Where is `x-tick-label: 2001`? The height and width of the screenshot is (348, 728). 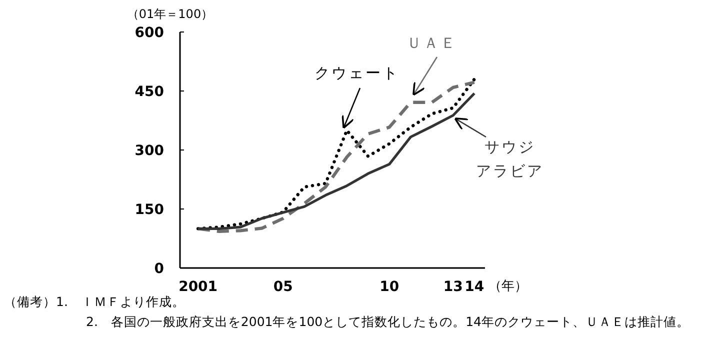
x-tick-label: 2001 is located at coordinates (198, 287).